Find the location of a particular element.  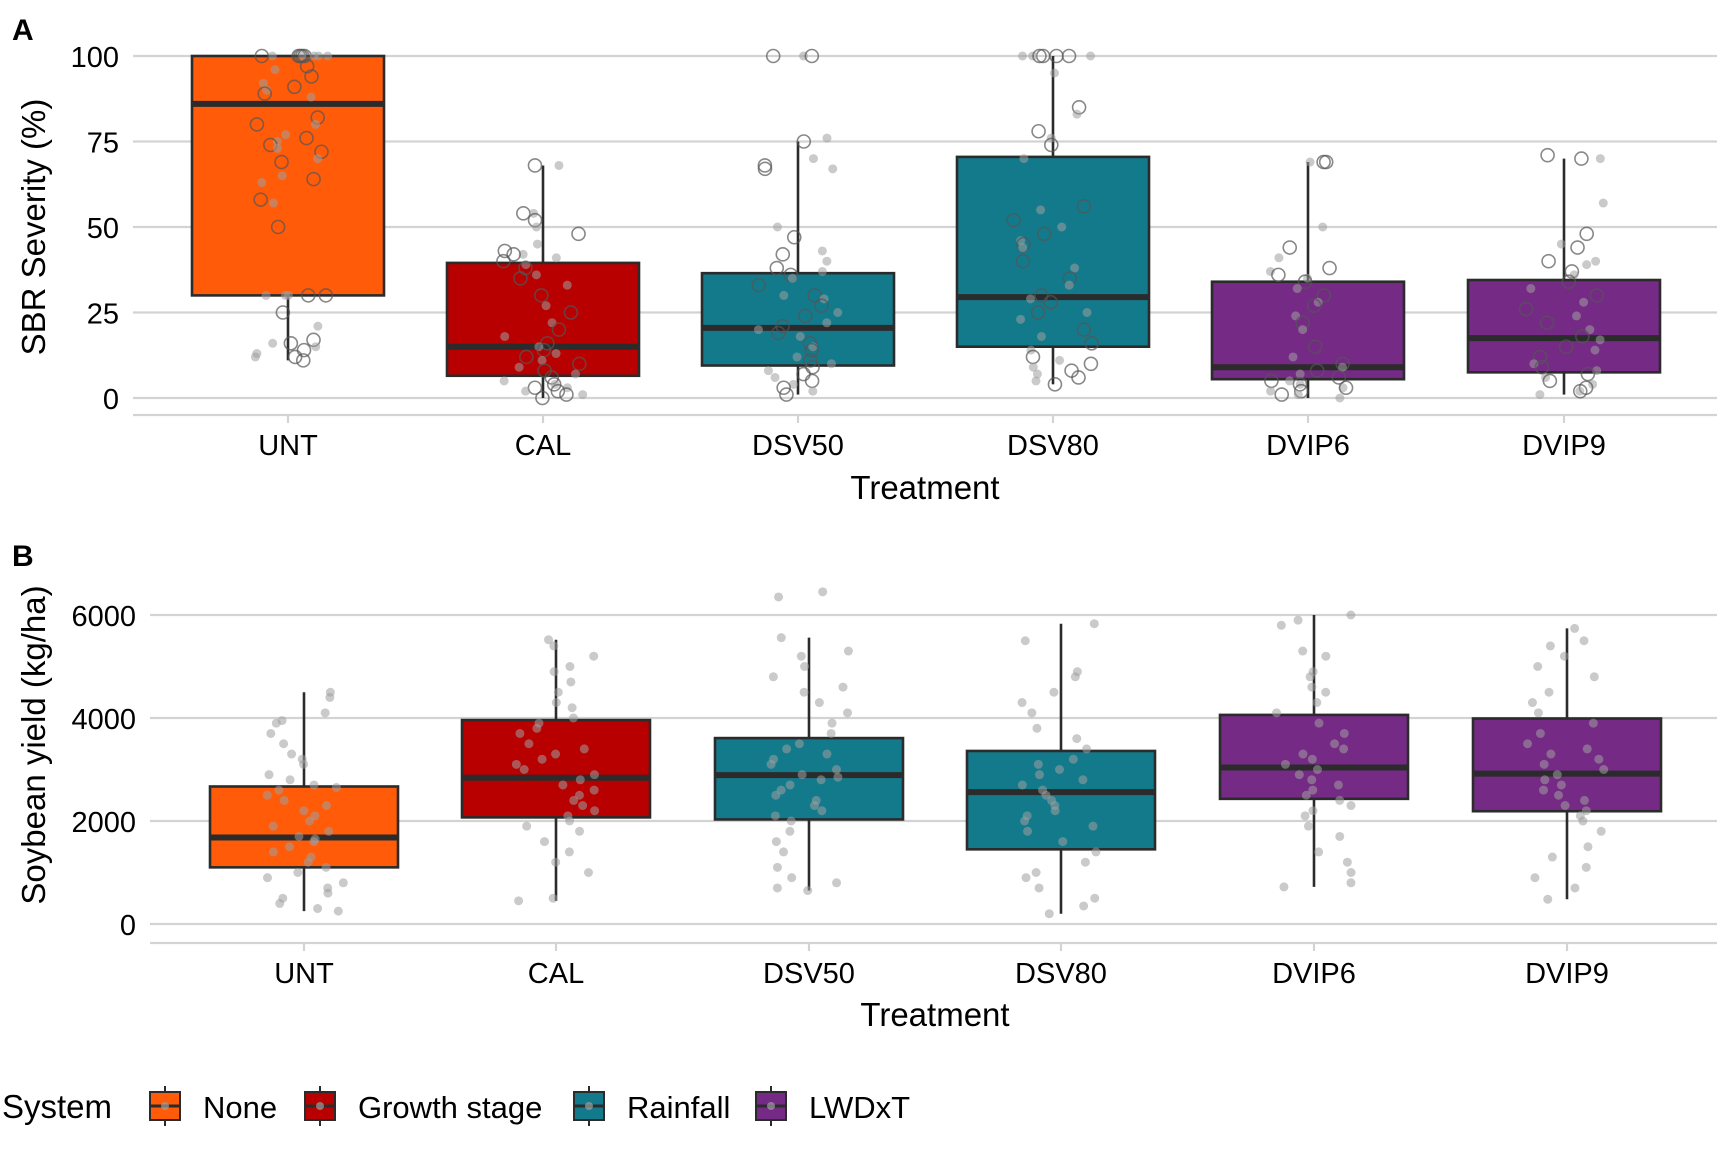

legend-key-point is located at coordinates (589, 1106).